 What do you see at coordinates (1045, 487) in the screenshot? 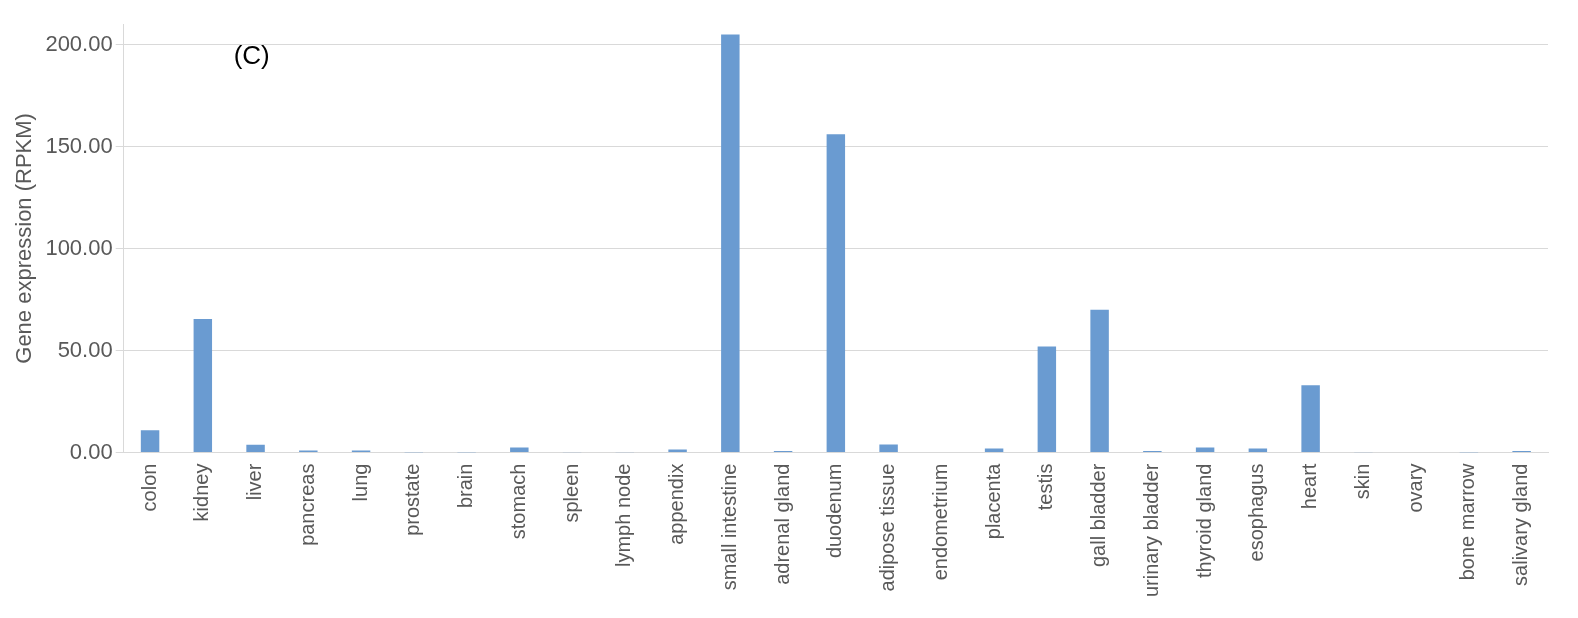
I see `x-tick-label: testis` at bounding box center [1045, 487].